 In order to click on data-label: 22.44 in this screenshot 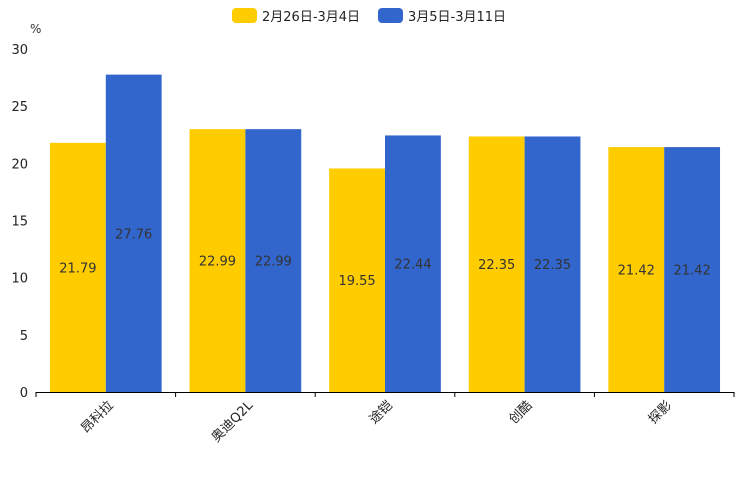, I will do `click(412, 265)`.